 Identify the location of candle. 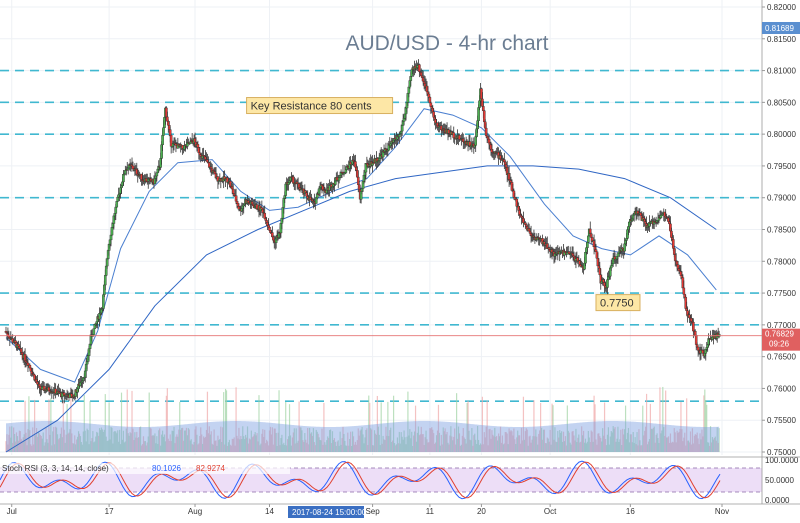
(117, 204).